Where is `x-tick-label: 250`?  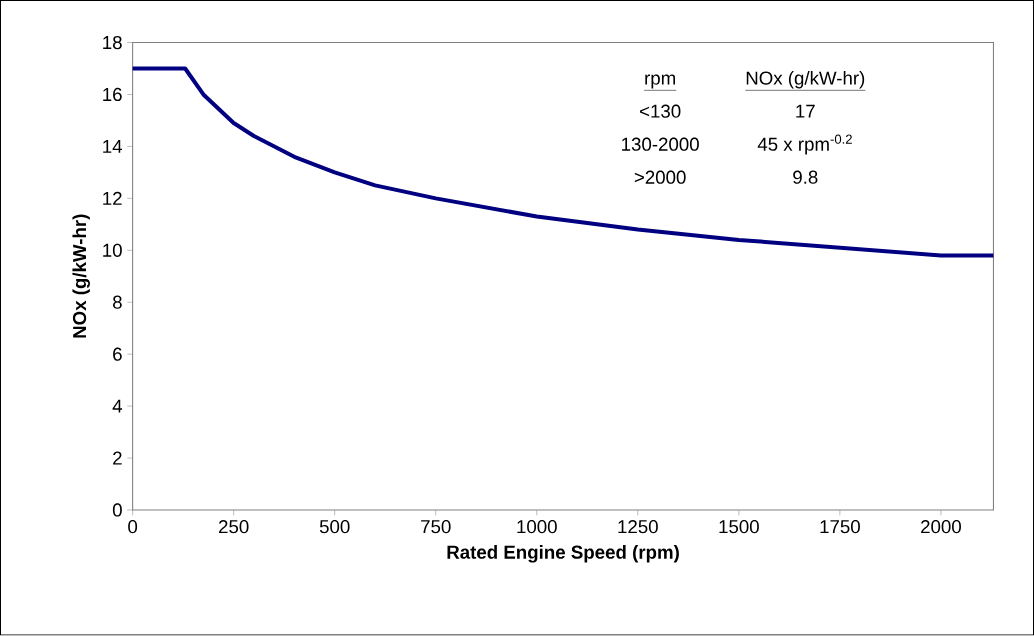
x-tick-label: 250 is located at coordinates (234, 527).